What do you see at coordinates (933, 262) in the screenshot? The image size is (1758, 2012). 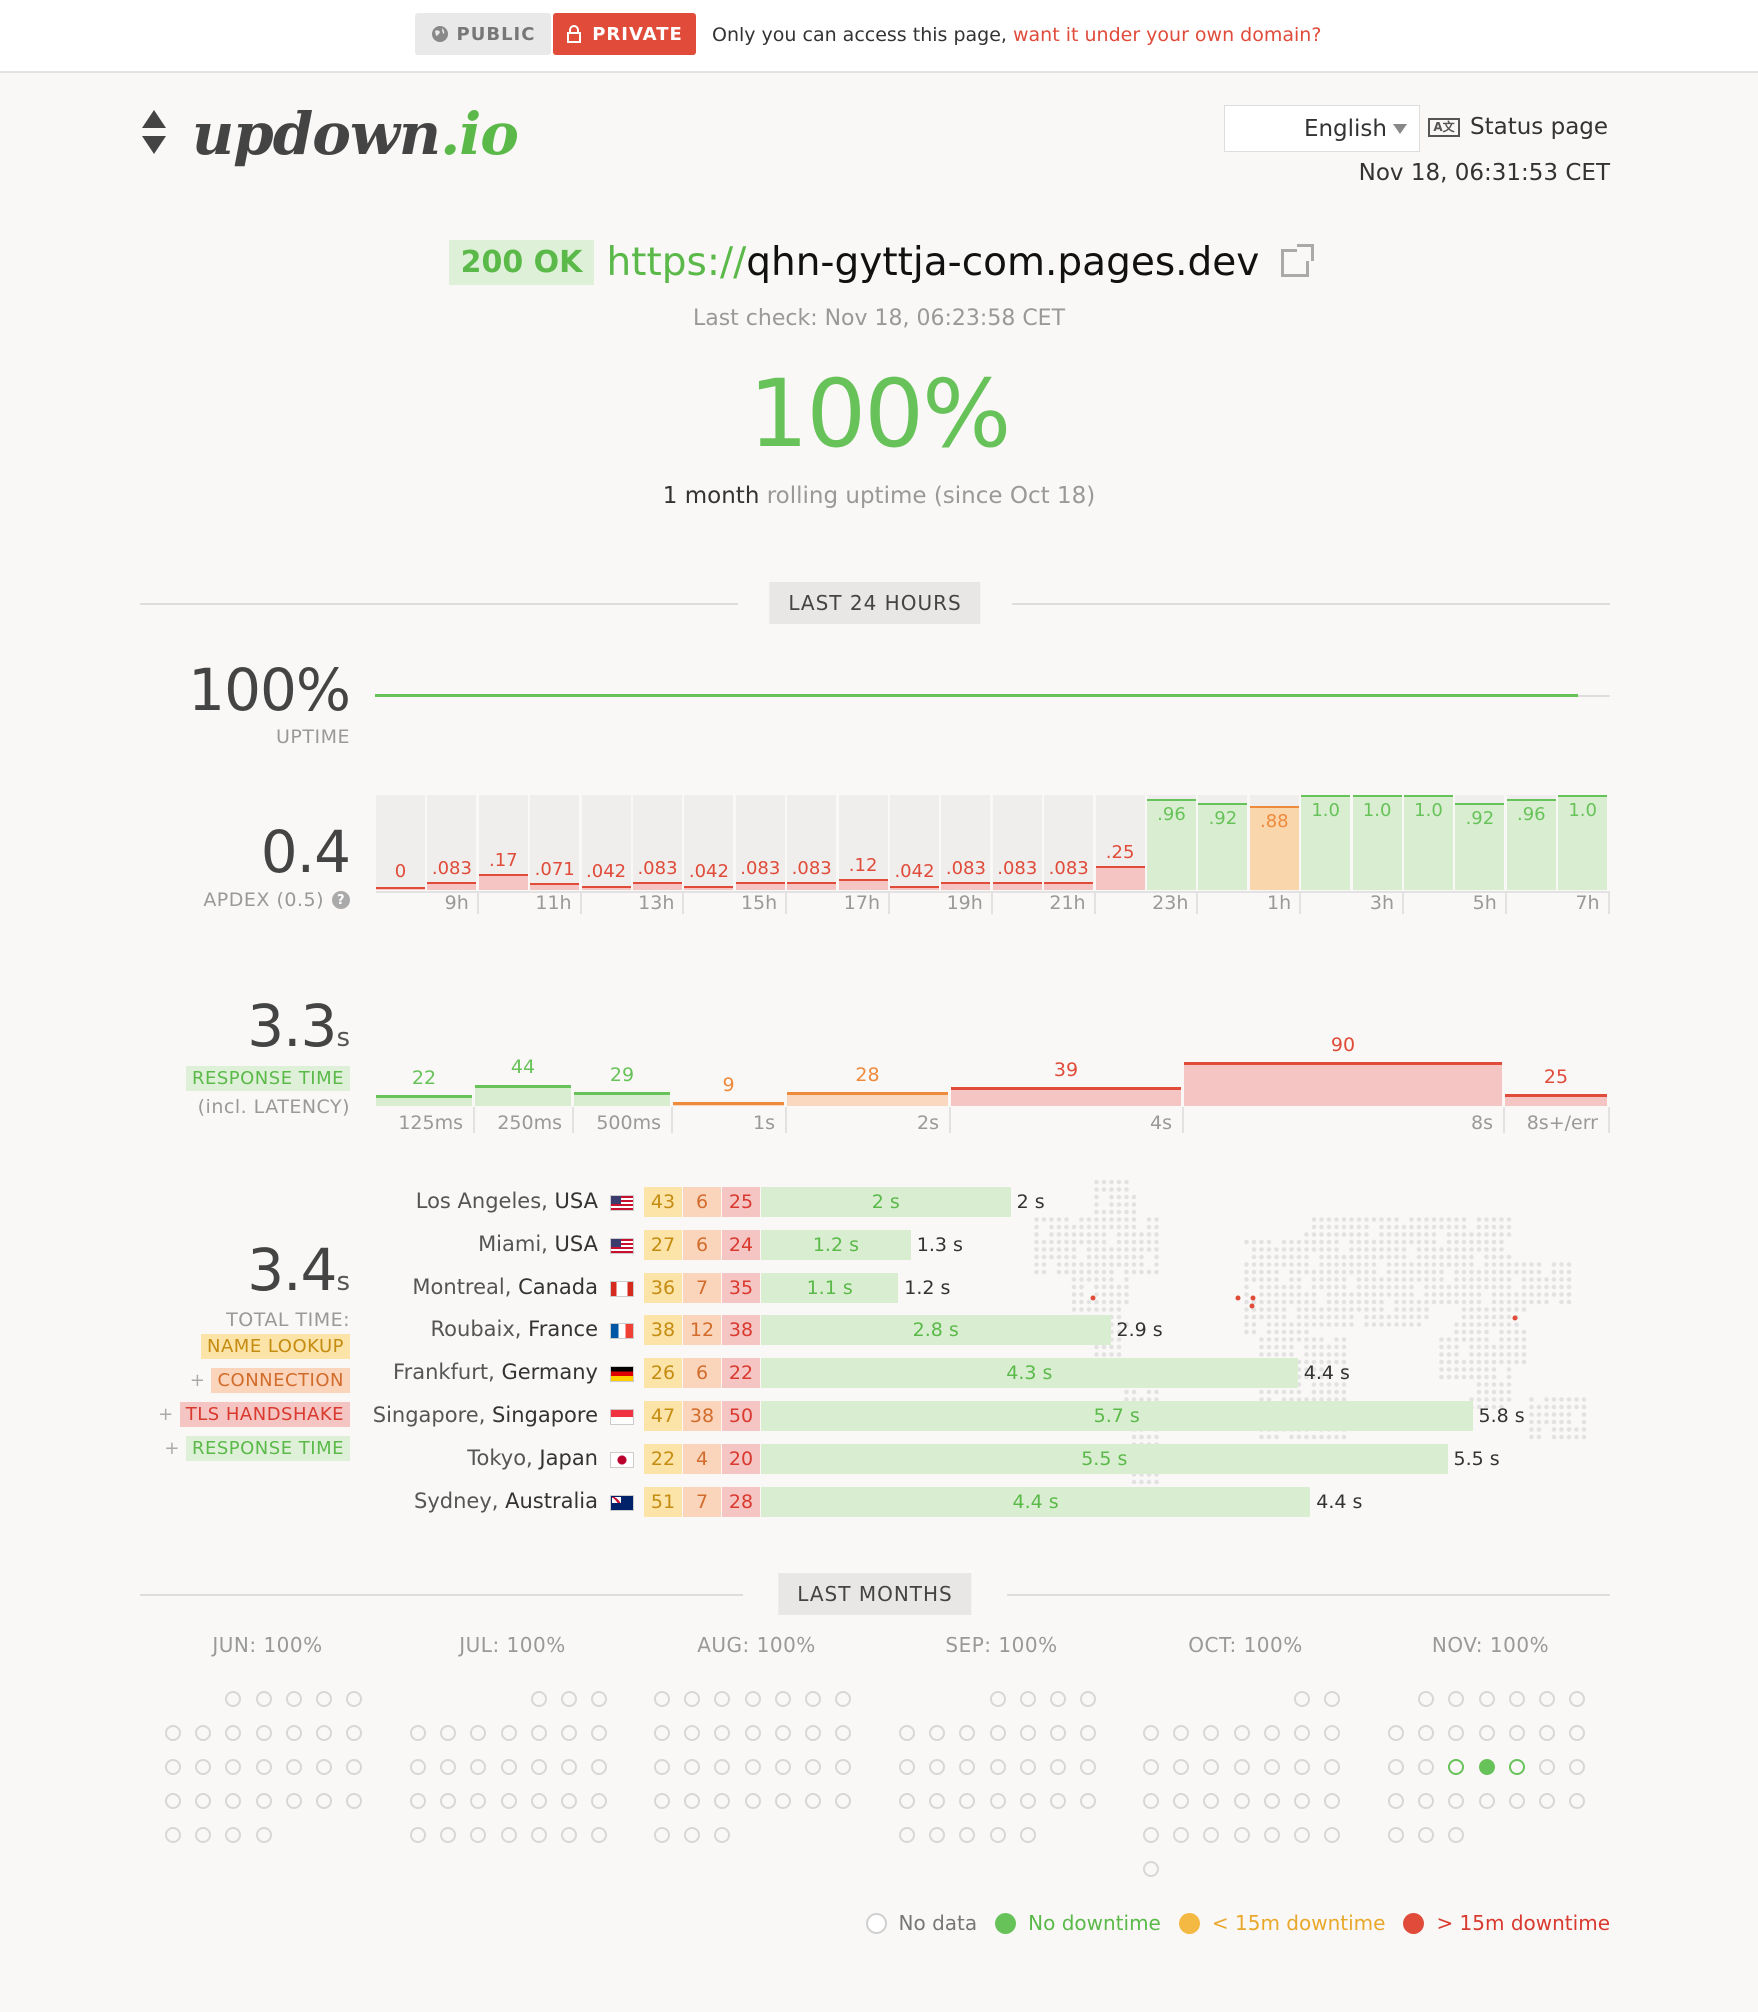 I see `check-url: https://qhn-gyttja-com.pages.dev` at bounding box center [933, 262].